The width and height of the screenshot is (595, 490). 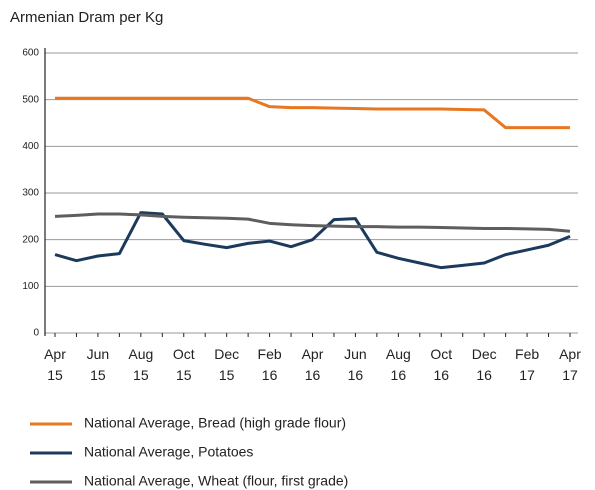 What do you see at coordinates (168, 452) in the screenshot?
I see `legend-label: National Average, Potatoes` at bounding box center [168, 452].